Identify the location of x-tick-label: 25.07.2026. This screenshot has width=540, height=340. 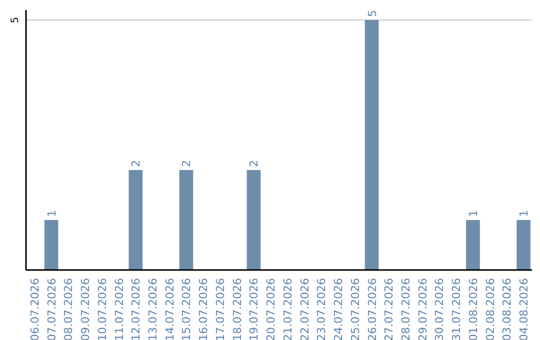
(355, 309).